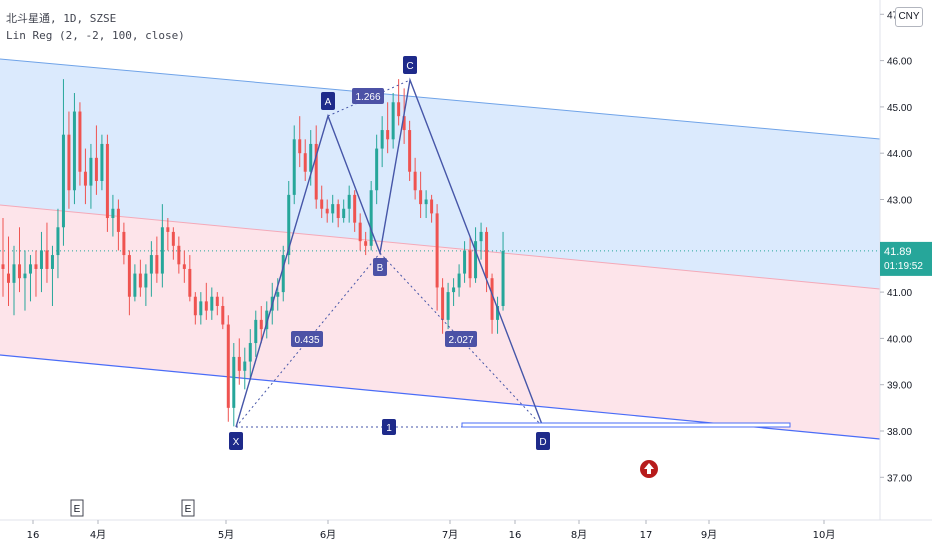  Describe the element at coordinates (899, 154) in the screenshot. I see `price-tick-label: 44.00` at that location.